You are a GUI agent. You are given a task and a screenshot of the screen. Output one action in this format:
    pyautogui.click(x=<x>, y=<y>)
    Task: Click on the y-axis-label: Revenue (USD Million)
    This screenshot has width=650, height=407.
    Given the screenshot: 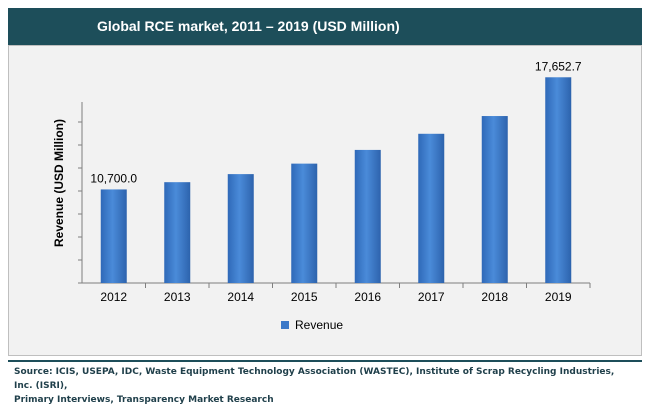 What is the action you would take?
    pyautogui.click(x=59, y=183)
    